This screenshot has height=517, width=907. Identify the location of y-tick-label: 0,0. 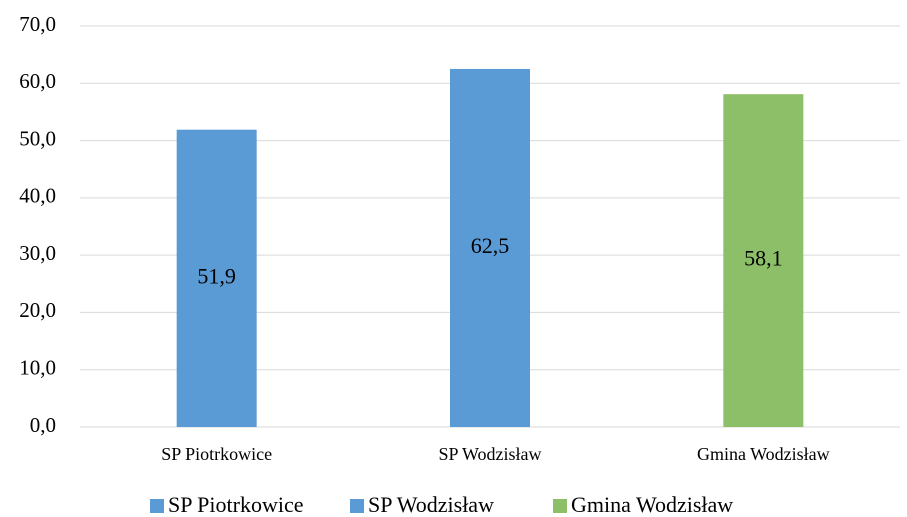
(43, 425).